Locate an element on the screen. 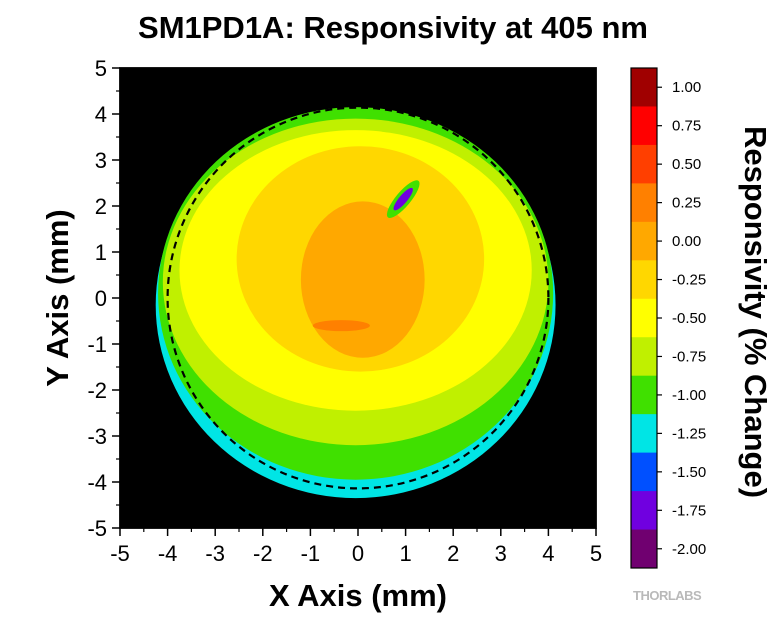 The image size is (780, 617). colorbar-tick-label: -1.25 is located at coordinates (689, 433).